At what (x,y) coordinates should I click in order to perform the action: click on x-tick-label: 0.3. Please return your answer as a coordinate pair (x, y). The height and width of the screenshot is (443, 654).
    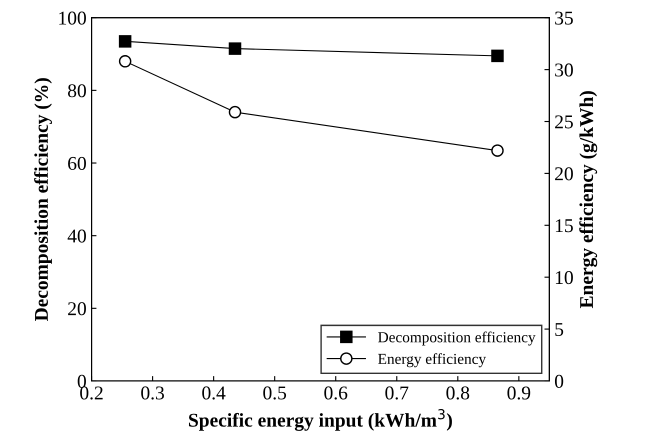
    Looking at the image, I should click on (152, 393).